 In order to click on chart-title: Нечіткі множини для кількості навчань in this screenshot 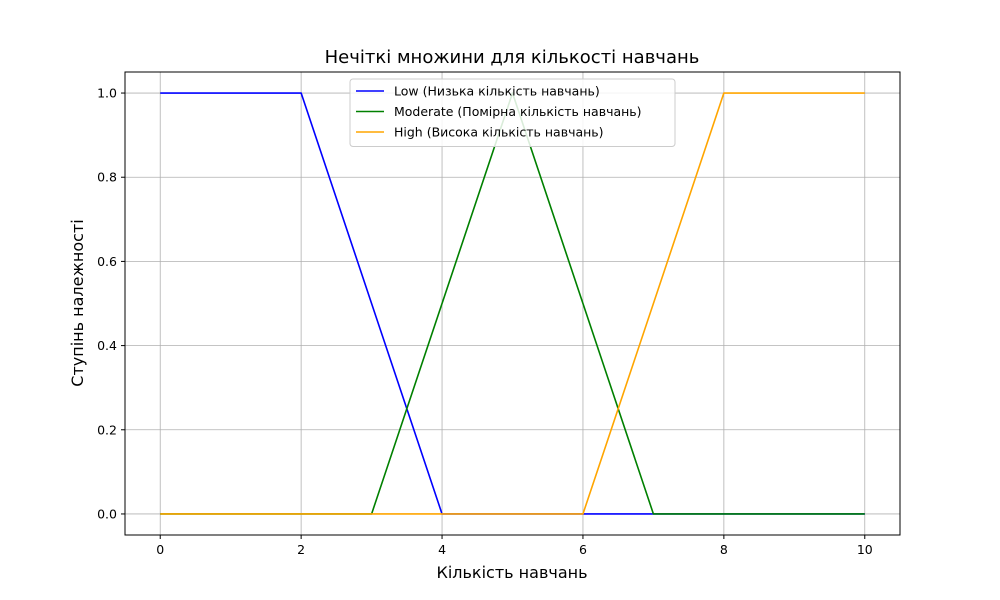, I will do `click(512, 57)`.